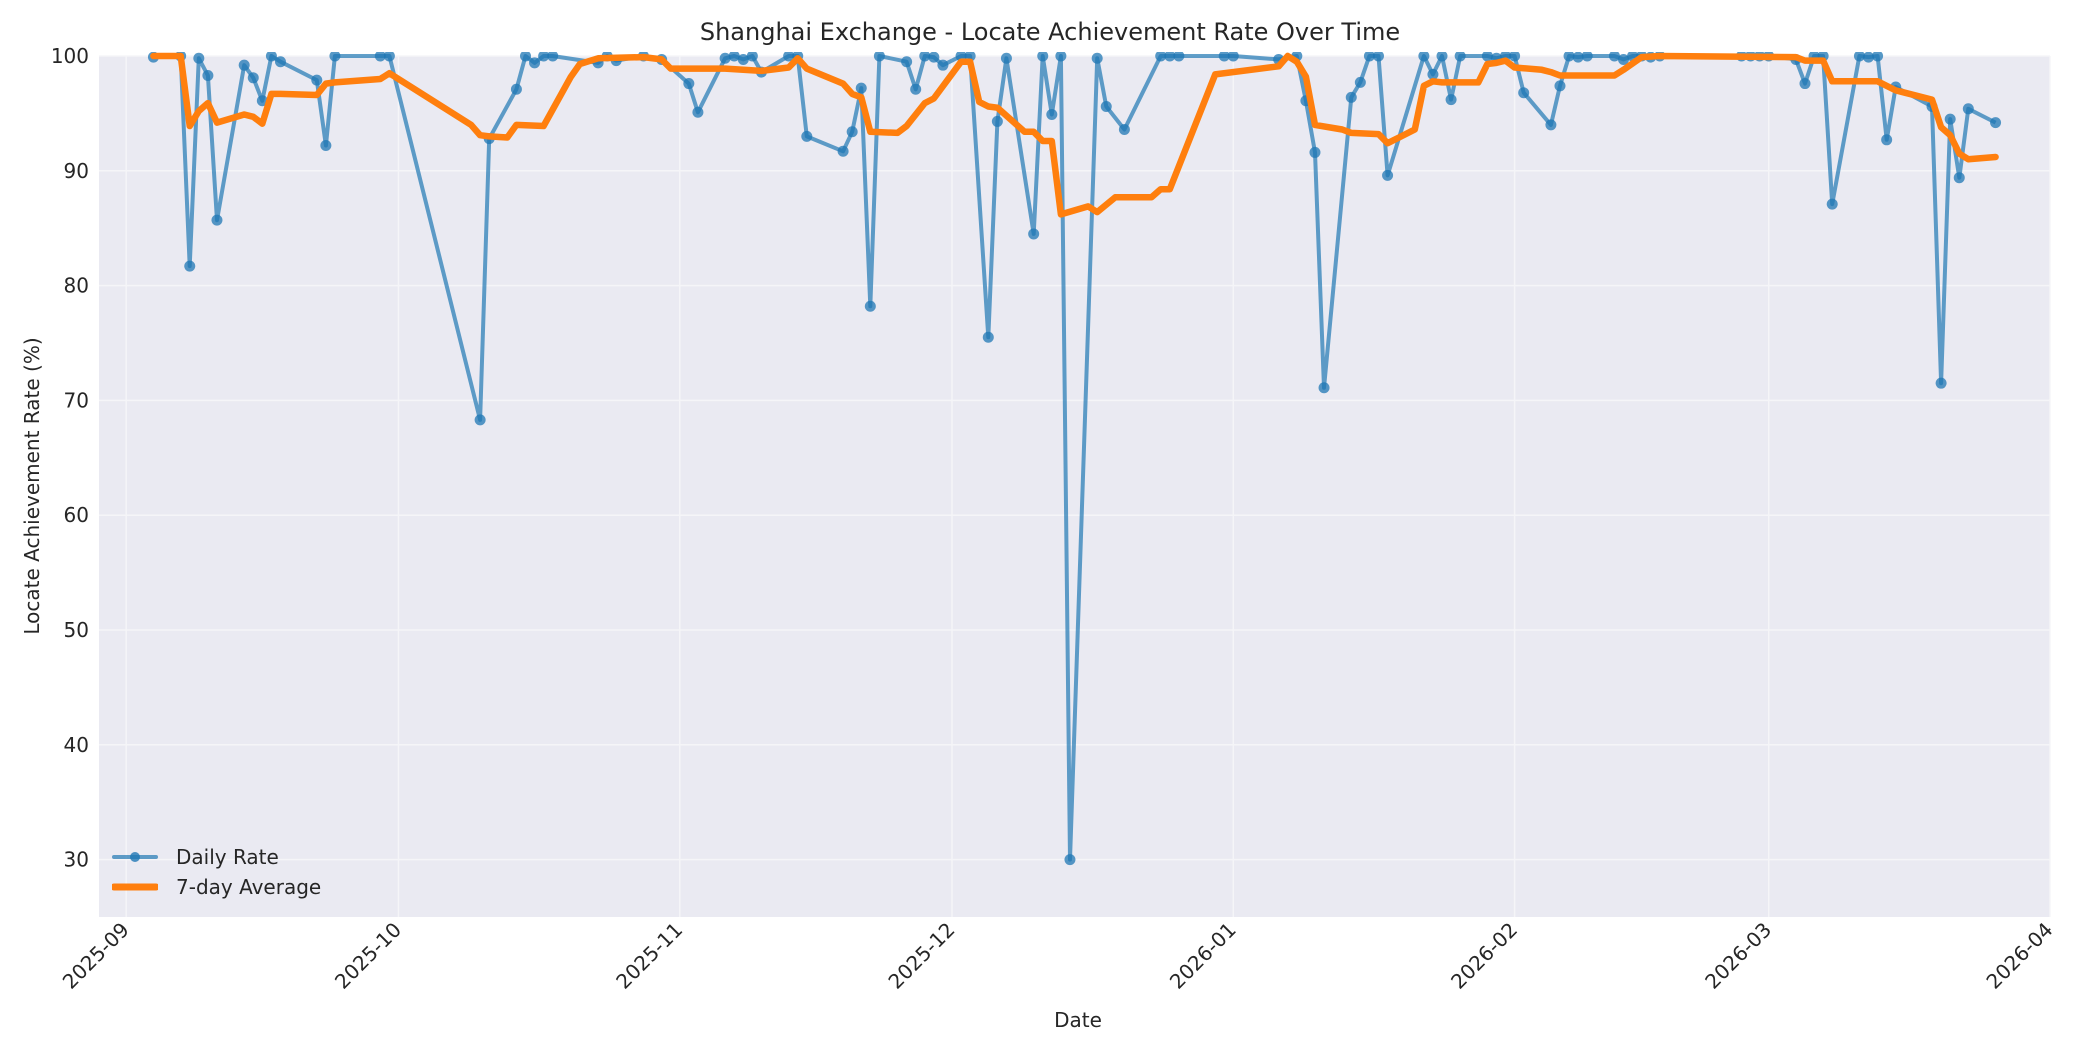  Describe the element at coordinates (1484, 956) in the screenshot. I see `x-tick-label: 2026-02` at that location.